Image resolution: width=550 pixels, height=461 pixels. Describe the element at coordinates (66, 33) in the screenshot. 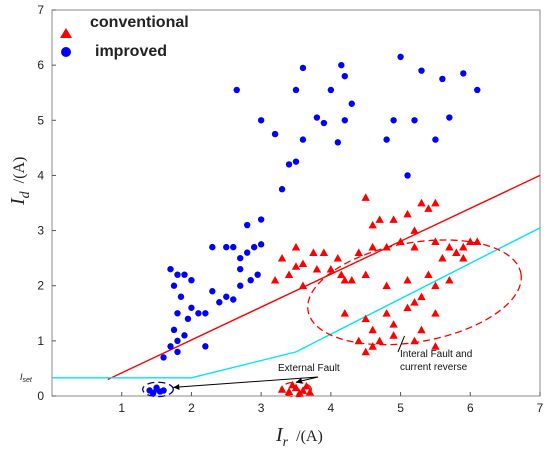

I see `legend-triangle-marker` at that location.